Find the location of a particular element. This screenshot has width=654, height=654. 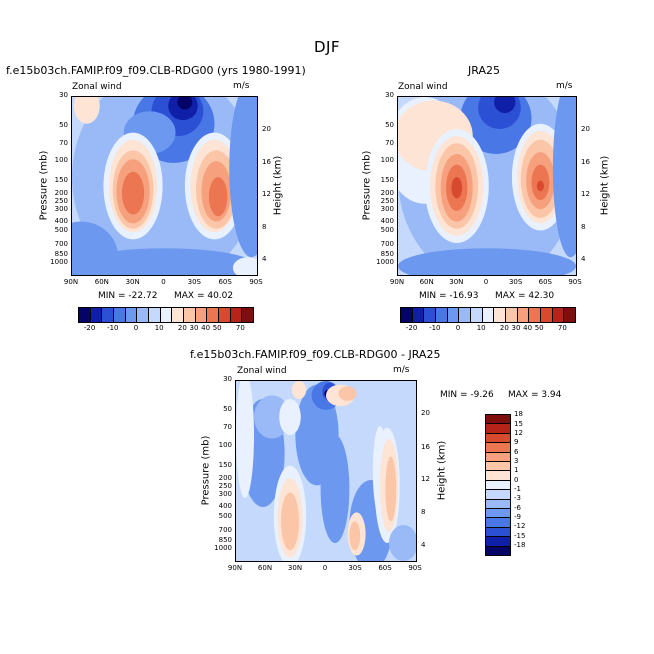

panel2-colorbar is located at coordinates (488, 315).